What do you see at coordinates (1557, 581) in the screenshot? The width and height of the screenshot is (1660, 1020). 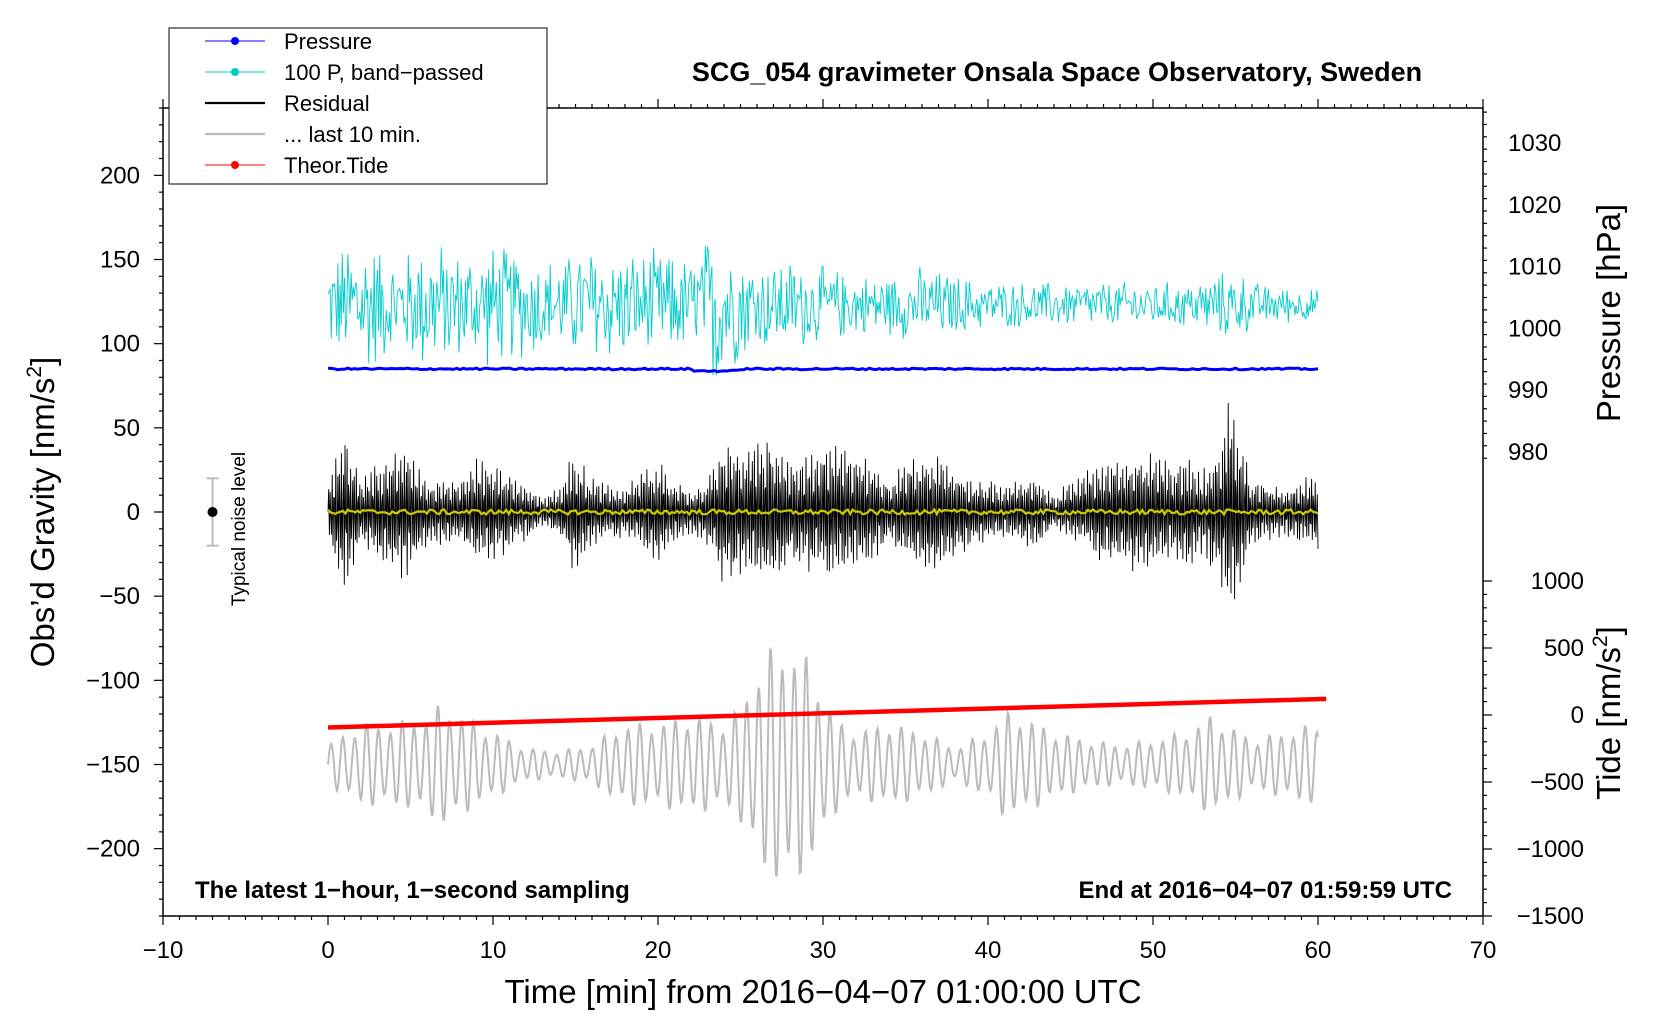 I see `tide-tick-label: 1000` at bounding box center [1557, 581].